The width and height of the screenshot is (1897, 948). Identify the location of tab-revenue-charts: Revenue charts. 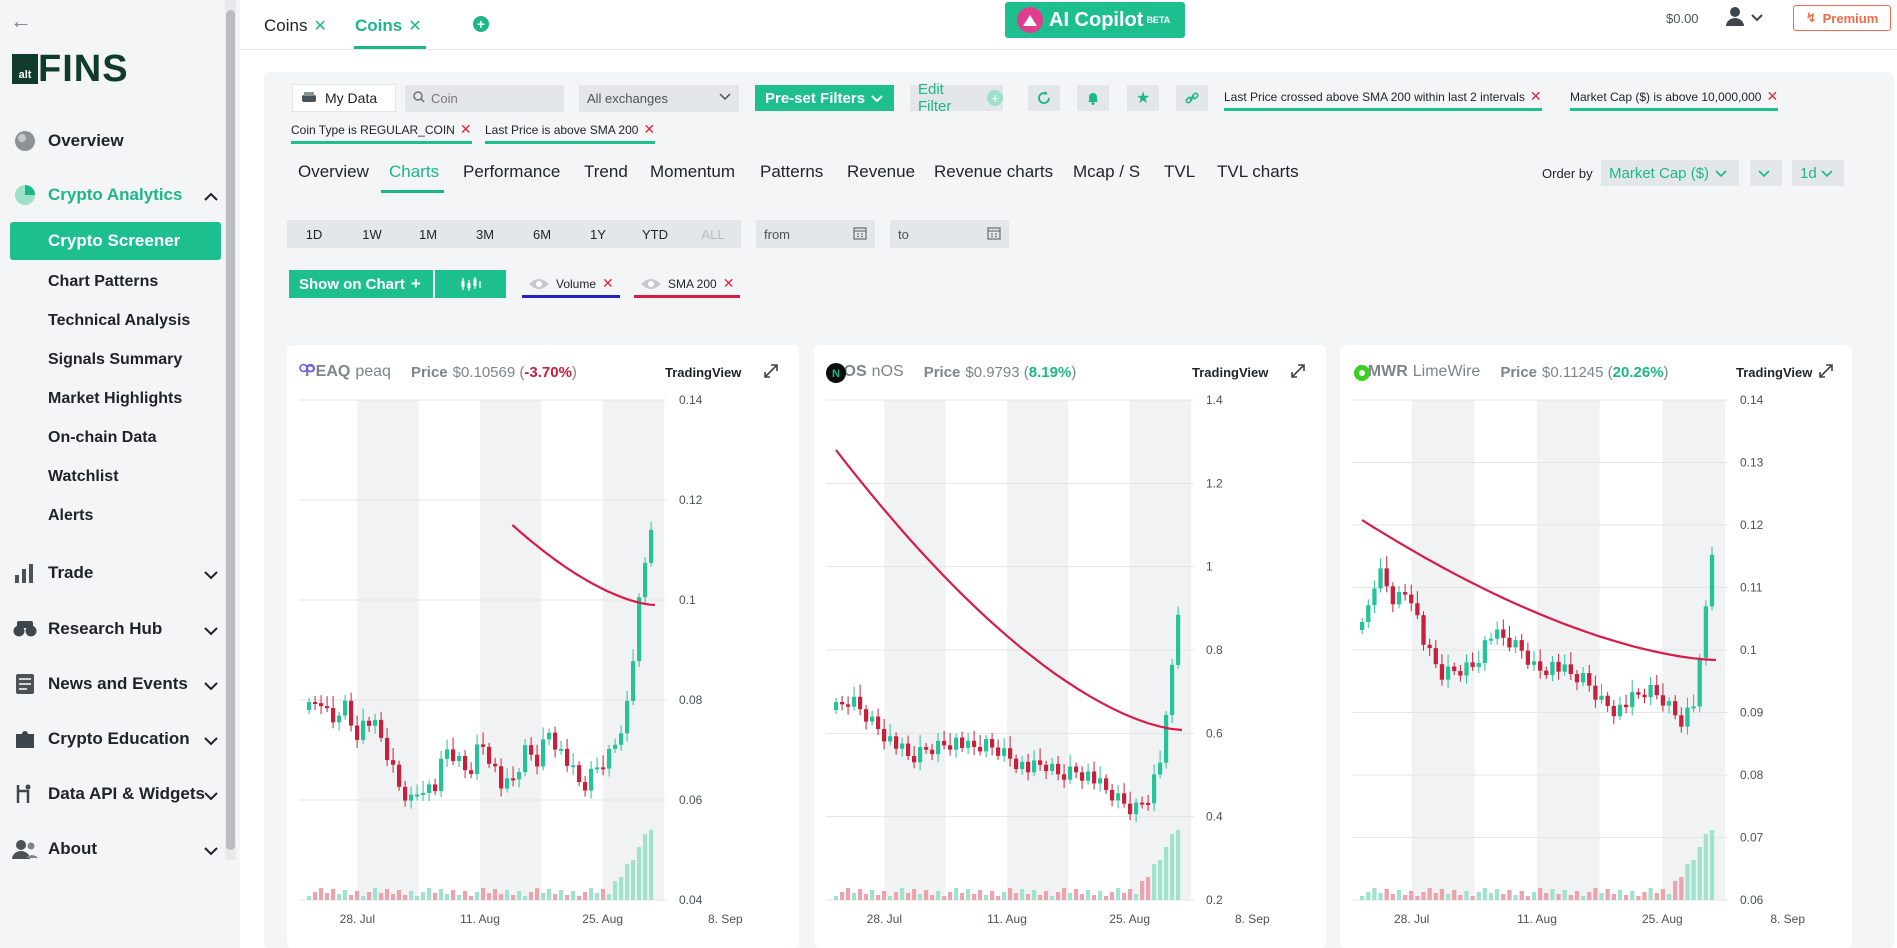
(994, 171).